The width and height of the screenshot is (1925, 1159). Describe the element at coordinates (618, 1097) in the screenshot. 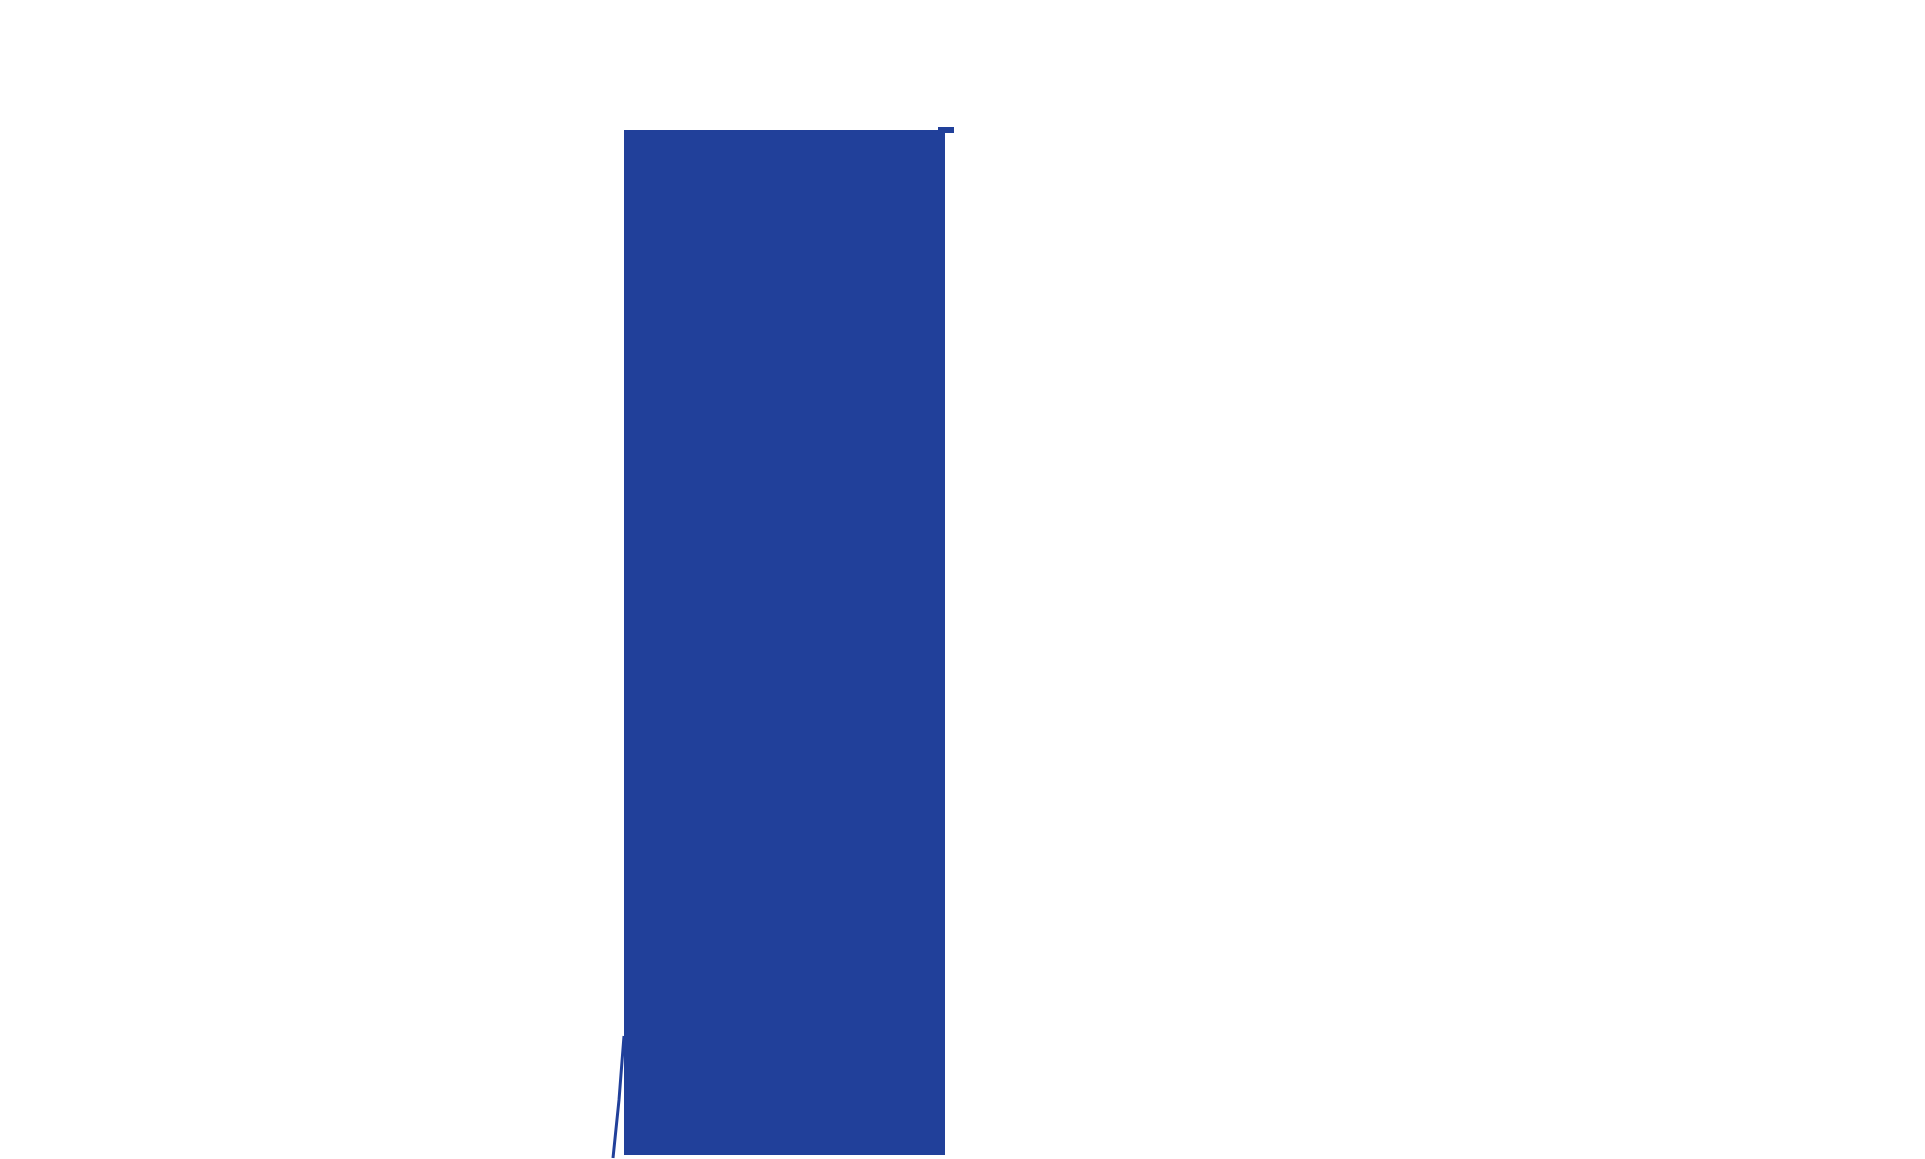

I see `thin-line-path` at that location.